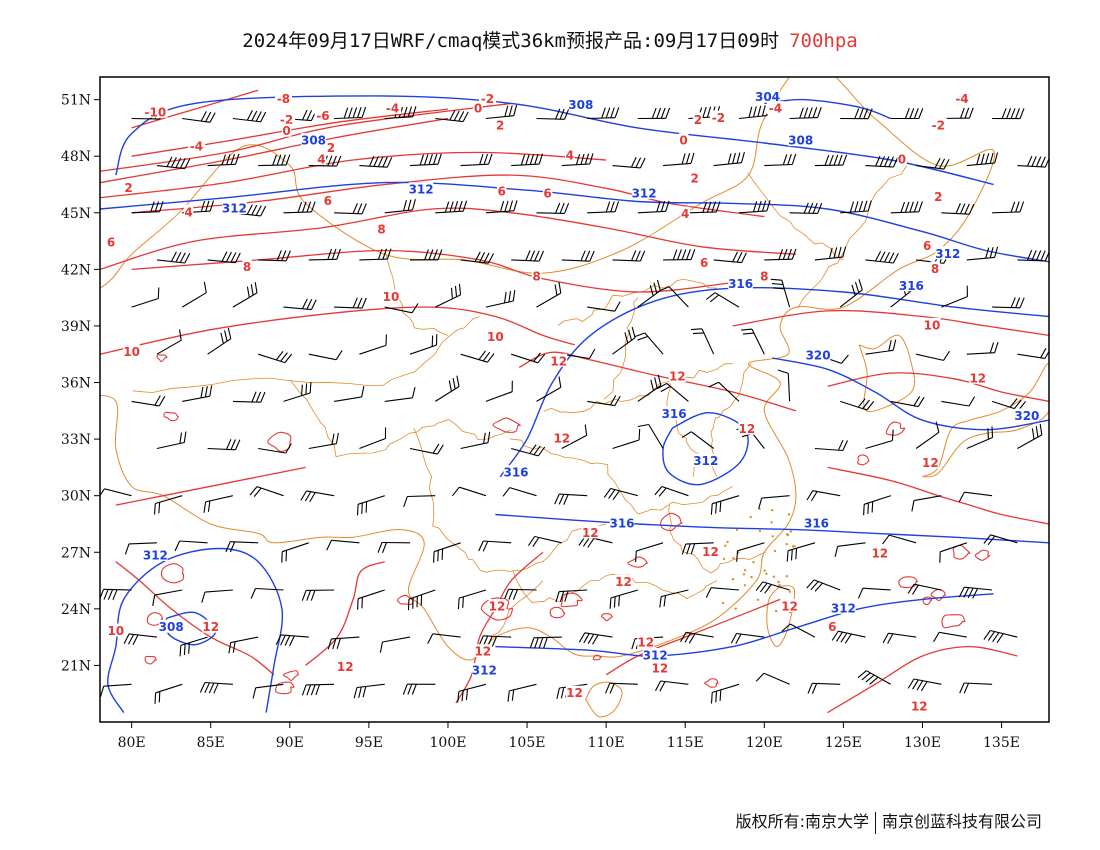 Image resolution: width=1100 pixels, height=850 pixels. I want to click on temperature-label: 6, so click(328, 201).